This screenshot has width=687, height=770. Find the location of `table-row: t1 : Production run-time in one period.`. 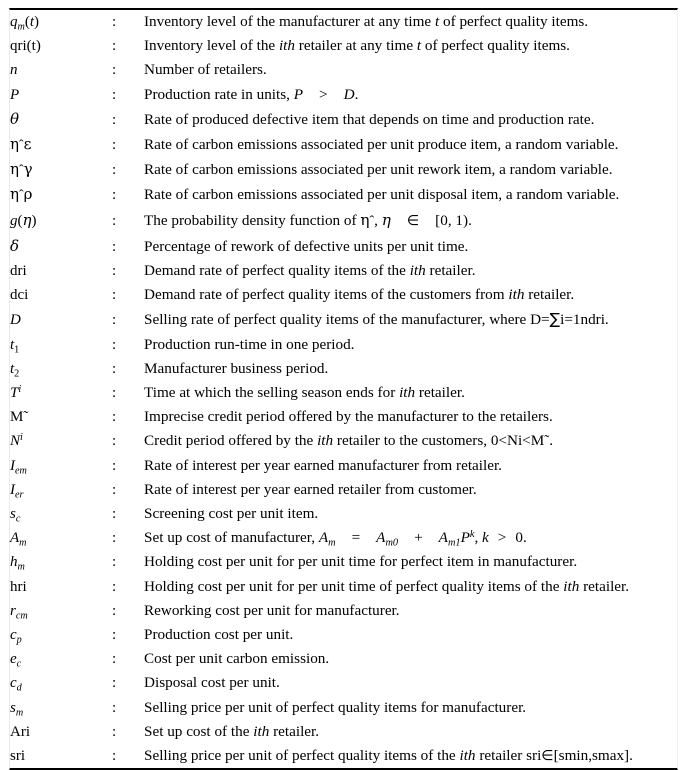

table-row: t1 : Production run-time in one period. is located at coordinates (343, 345).